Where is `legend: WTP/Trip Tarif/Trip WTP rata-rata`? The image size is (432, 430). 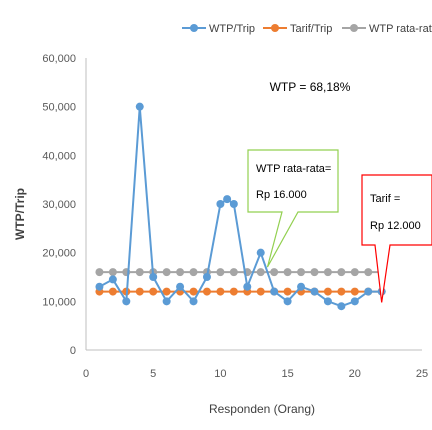
legend: WTP/Trip Tarif/Trip WTP rata-rata is located at coordinates (307, 29).